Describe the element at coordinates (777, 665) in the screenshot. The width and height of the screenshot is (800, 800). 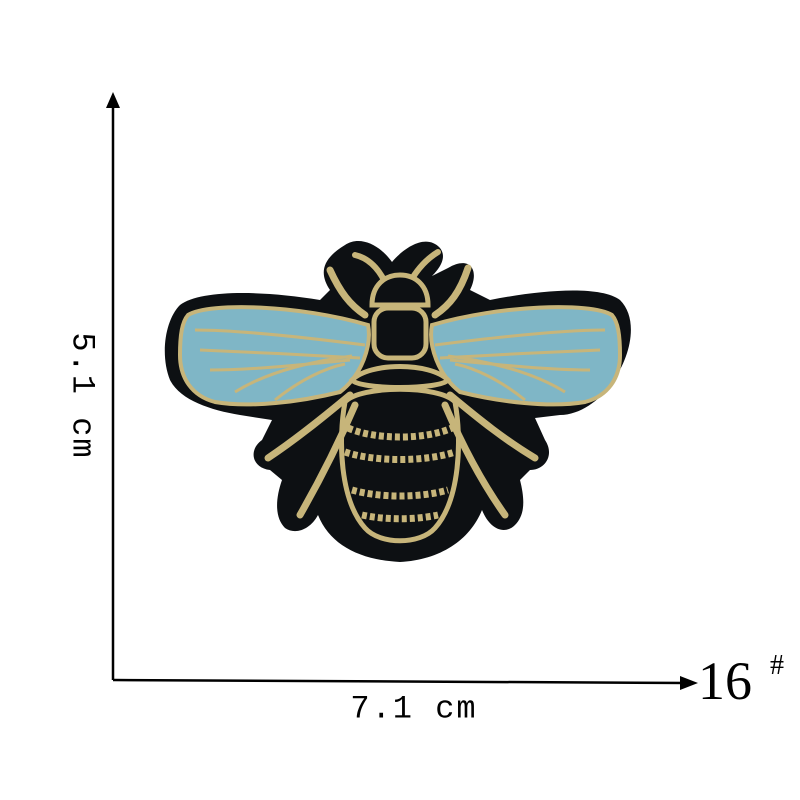
I see `model-number-suffix: #` at that location.